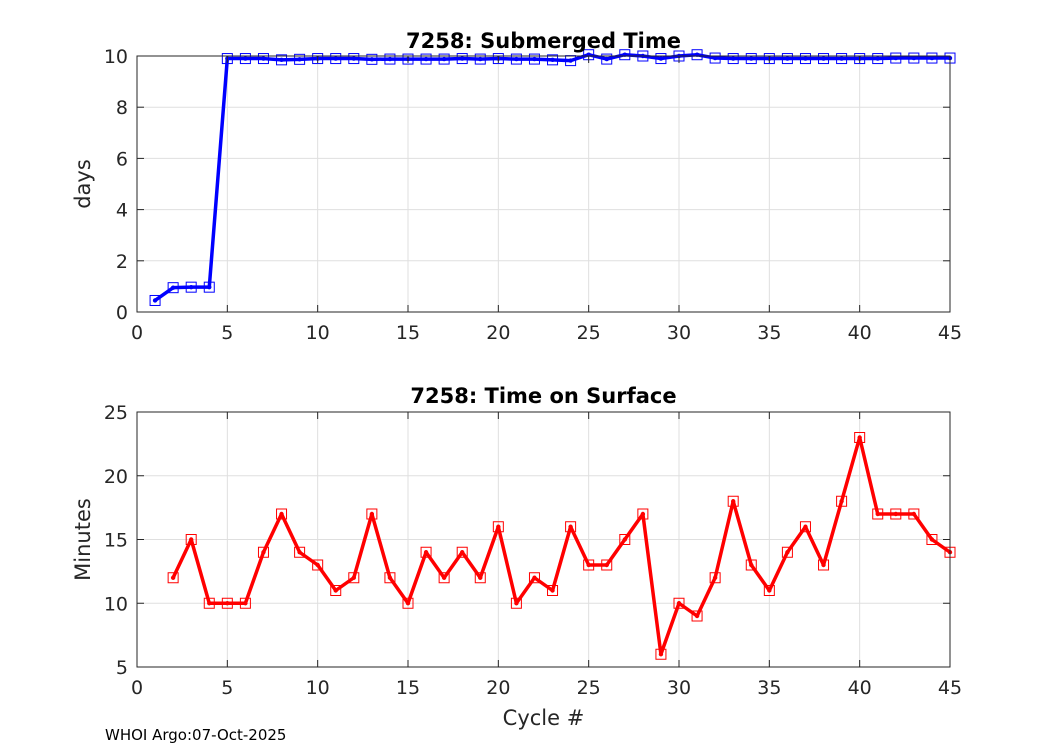 The image size is (1050, 750). I want to click on y-tick-label: 4, so click(122, 211).